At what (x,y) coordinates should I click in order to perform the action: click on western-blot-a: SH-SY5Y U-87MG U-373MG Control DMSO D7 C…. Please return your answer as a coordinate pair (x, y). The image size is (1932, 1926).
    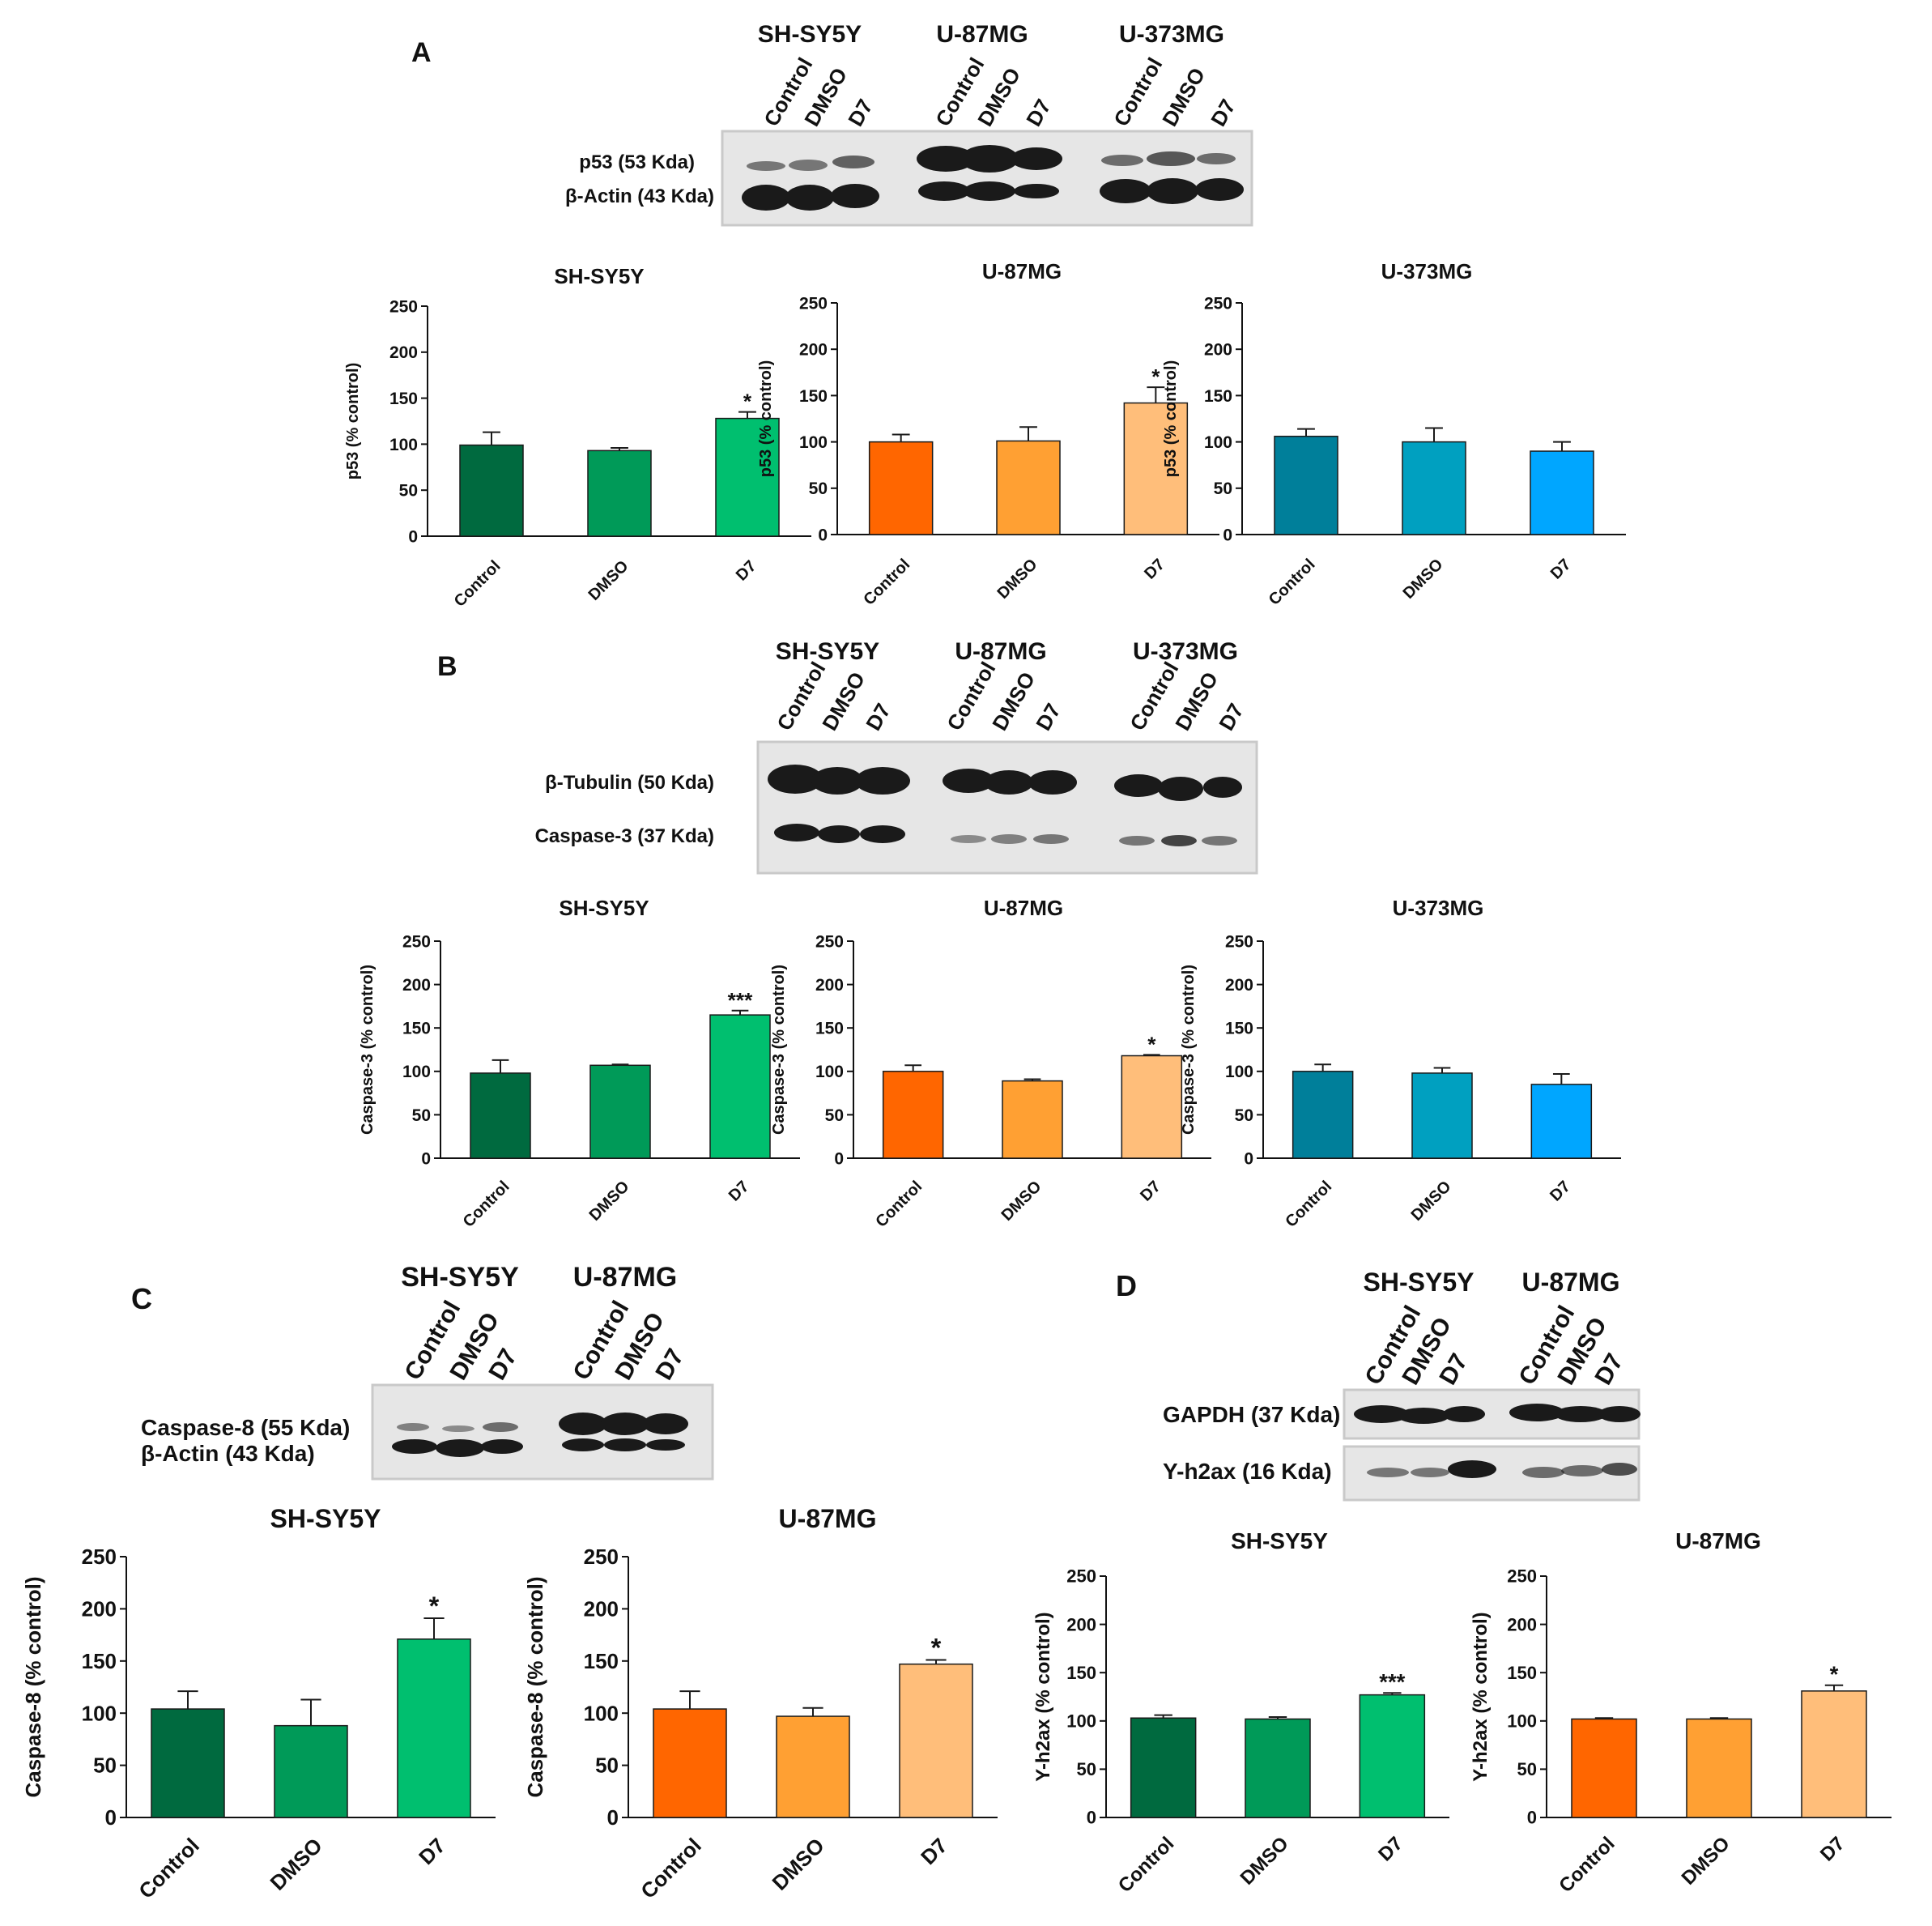
    Looking at the image, I should click on (909, 124).